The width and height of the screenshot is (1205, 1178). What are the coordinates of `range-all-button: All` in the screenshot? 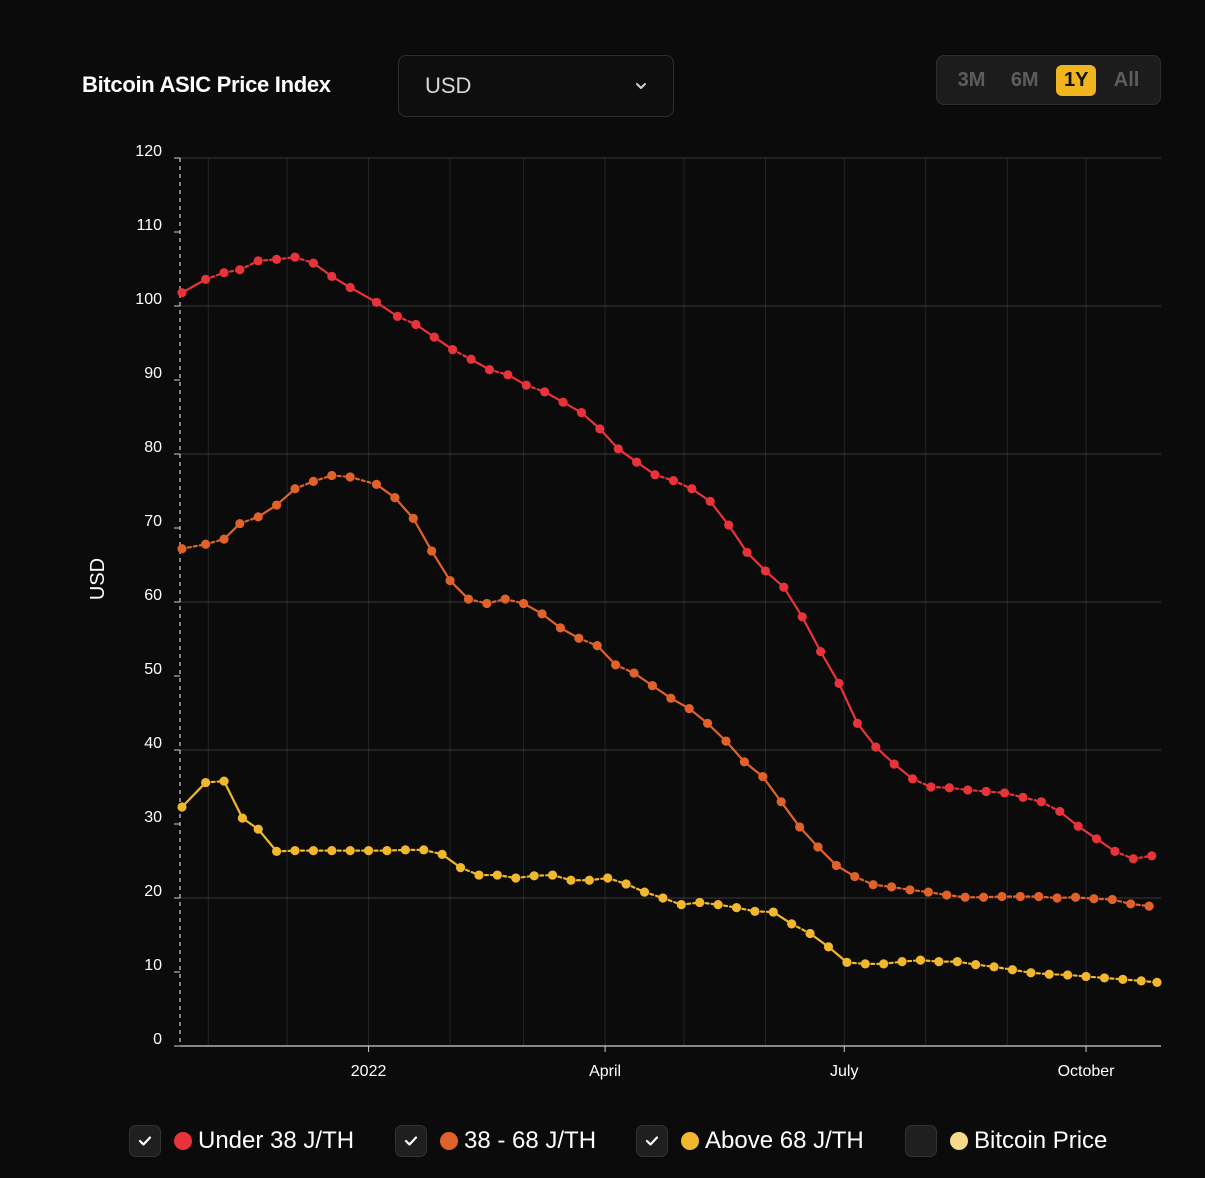 It's located at (1126, 79).